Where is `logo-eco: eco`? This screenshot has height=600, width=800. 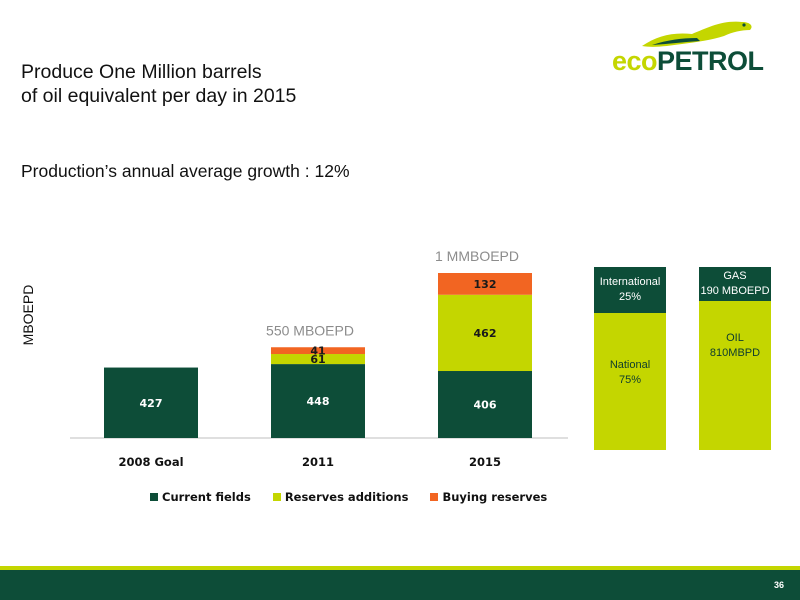 logo-eco: eco is located at coordinates (635, 61).